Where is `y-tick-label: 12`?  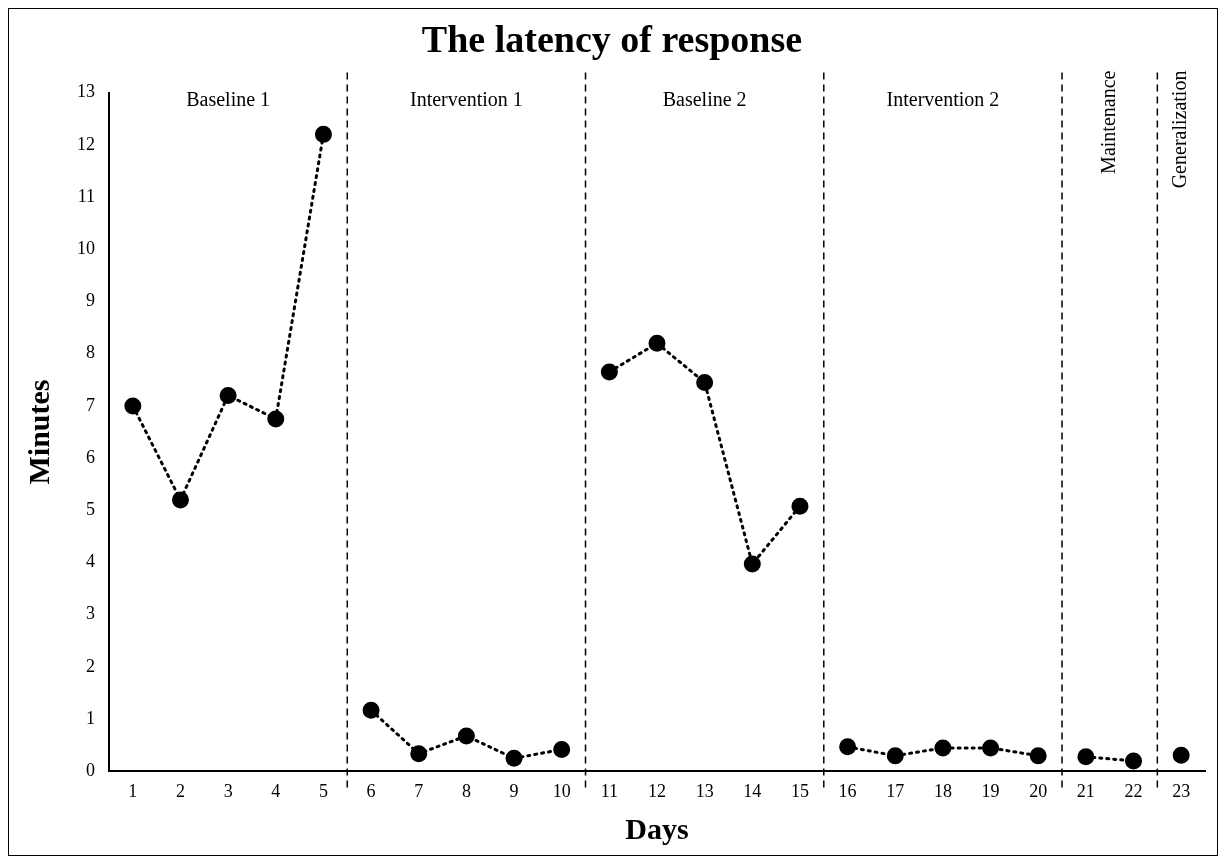
y-tick-label: 12 is located at coordinates (86, 143).